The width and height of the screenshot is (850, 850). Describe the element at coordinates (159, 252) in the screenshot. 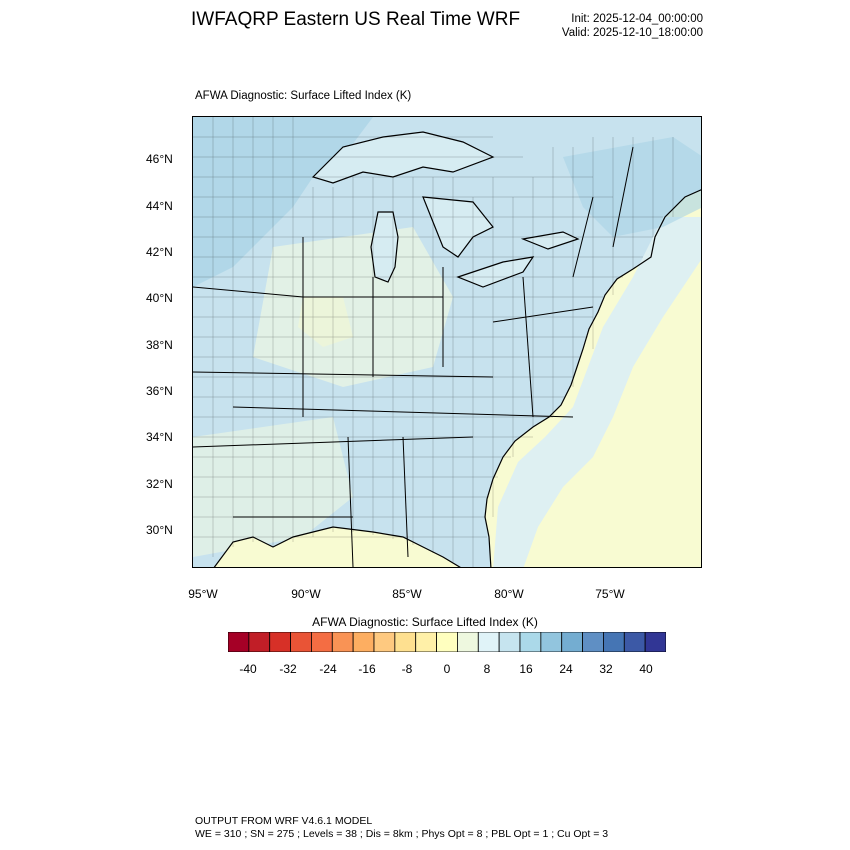

I see `lat-label: 42°N` at that location.